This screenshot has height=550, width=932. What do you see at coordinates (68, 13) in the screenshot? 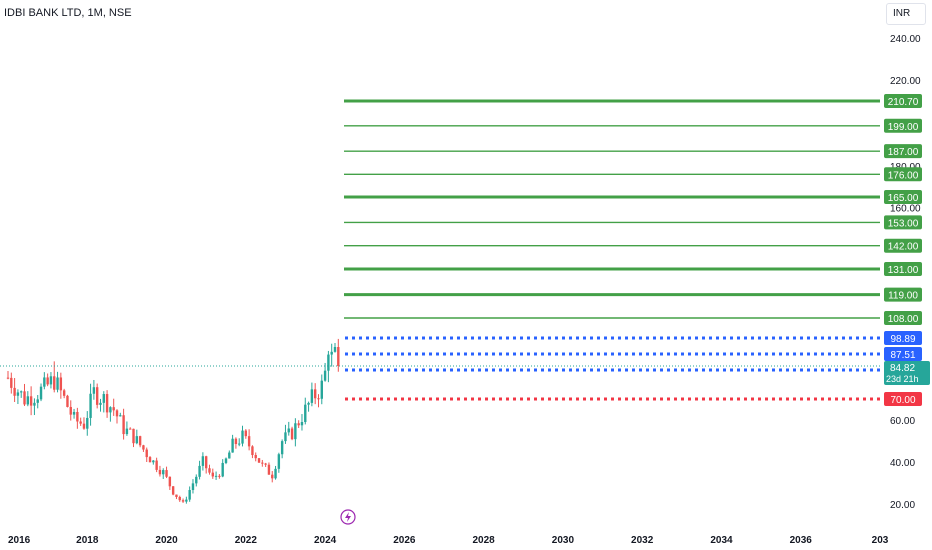
I see `chart-title: IDBI BANK LTD, 1M, NSE` at bounding box center [68, 13].